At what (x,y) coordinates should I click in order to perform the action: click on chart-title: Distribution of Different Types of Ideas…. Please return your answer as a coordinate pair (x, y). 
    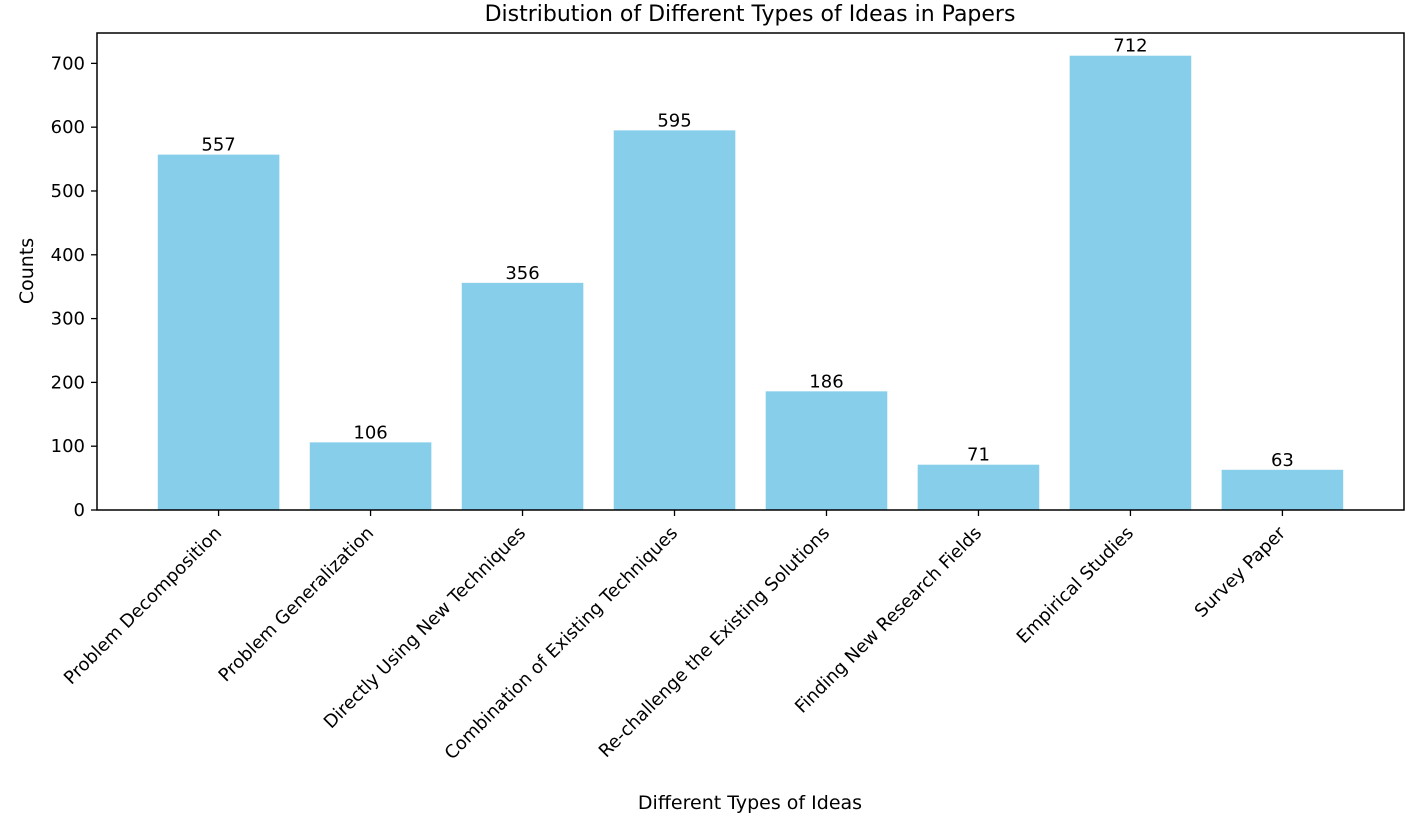
    Looking at the image, I should click on (750, 14).